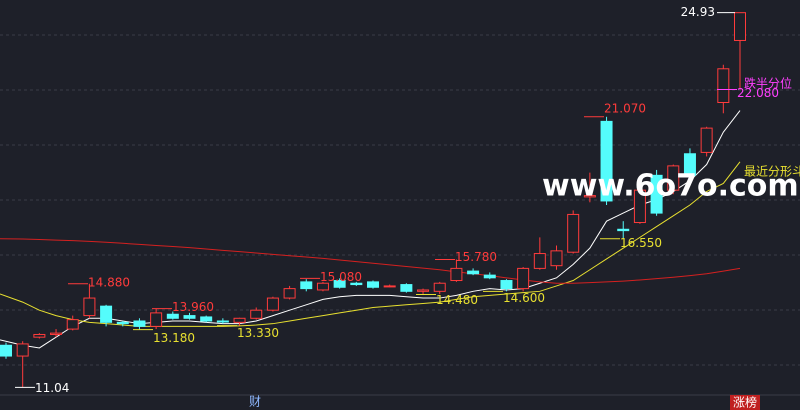 This screenshot has height=410, width=800. What do you see at coordinates (476, 257) in the screenshot?
I see `annotation-label: 15.780` at bounding box center [476, 257].